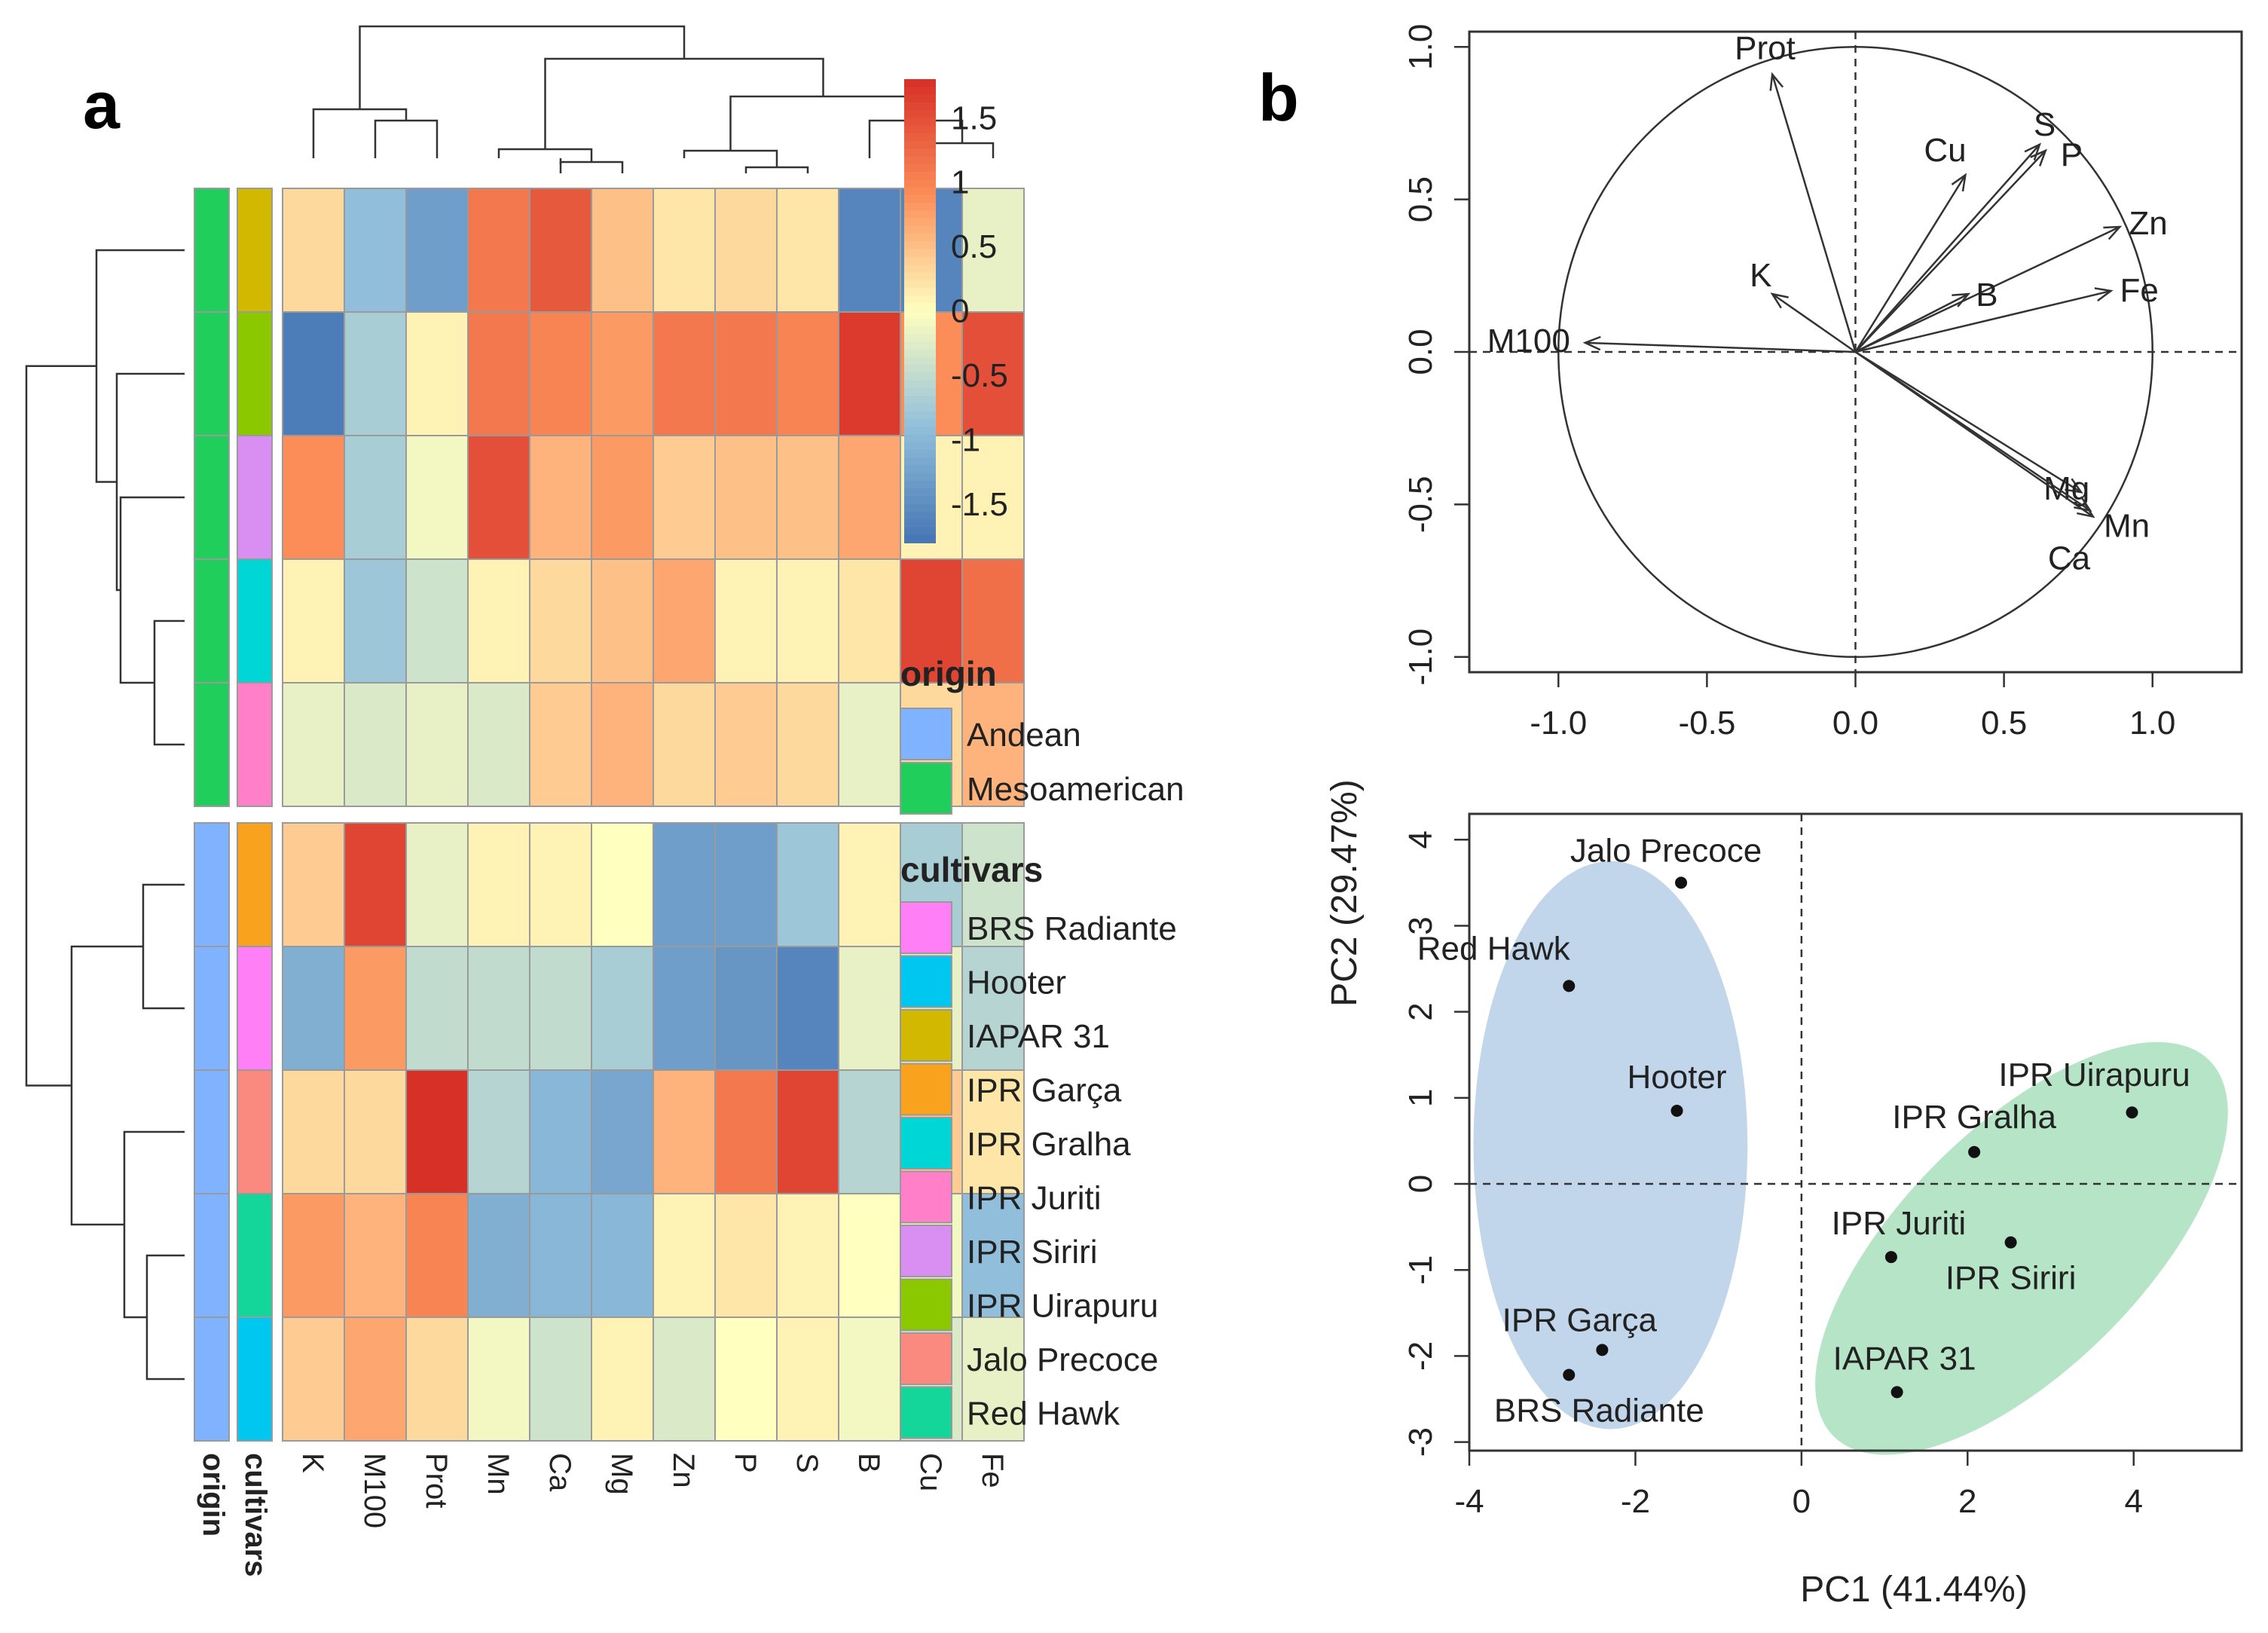 This screenshot has width=2268, height=1633. I want to click on loading-label: Ca, so click(2069, 558).